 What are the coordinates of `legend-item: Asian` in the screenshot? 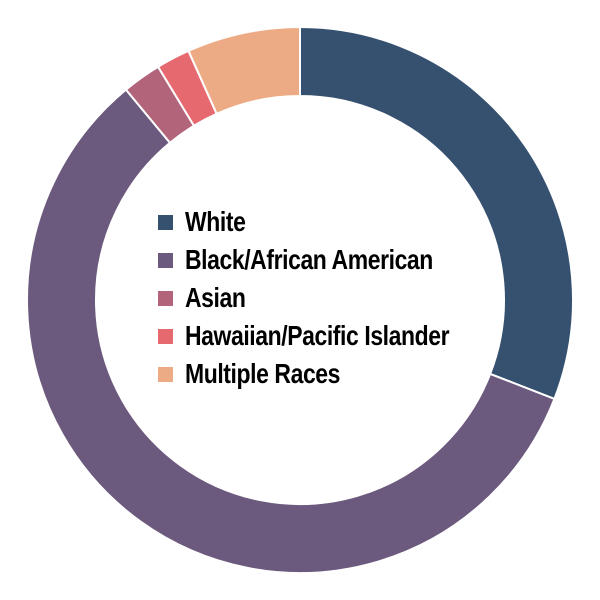 It's located at (332, 298).